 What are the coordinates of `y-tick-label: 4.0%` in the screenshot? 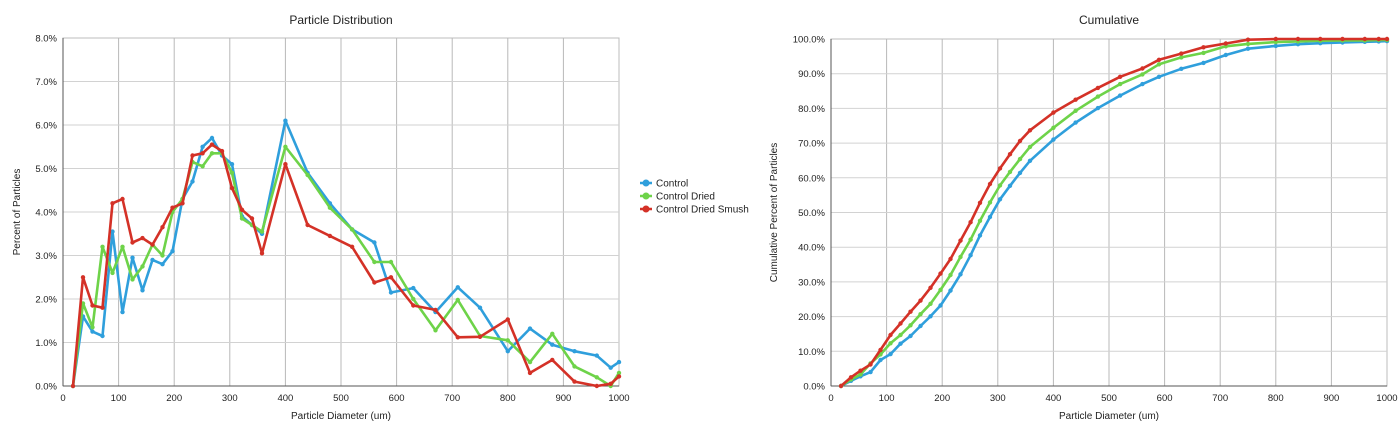 It's located at (46, 213).